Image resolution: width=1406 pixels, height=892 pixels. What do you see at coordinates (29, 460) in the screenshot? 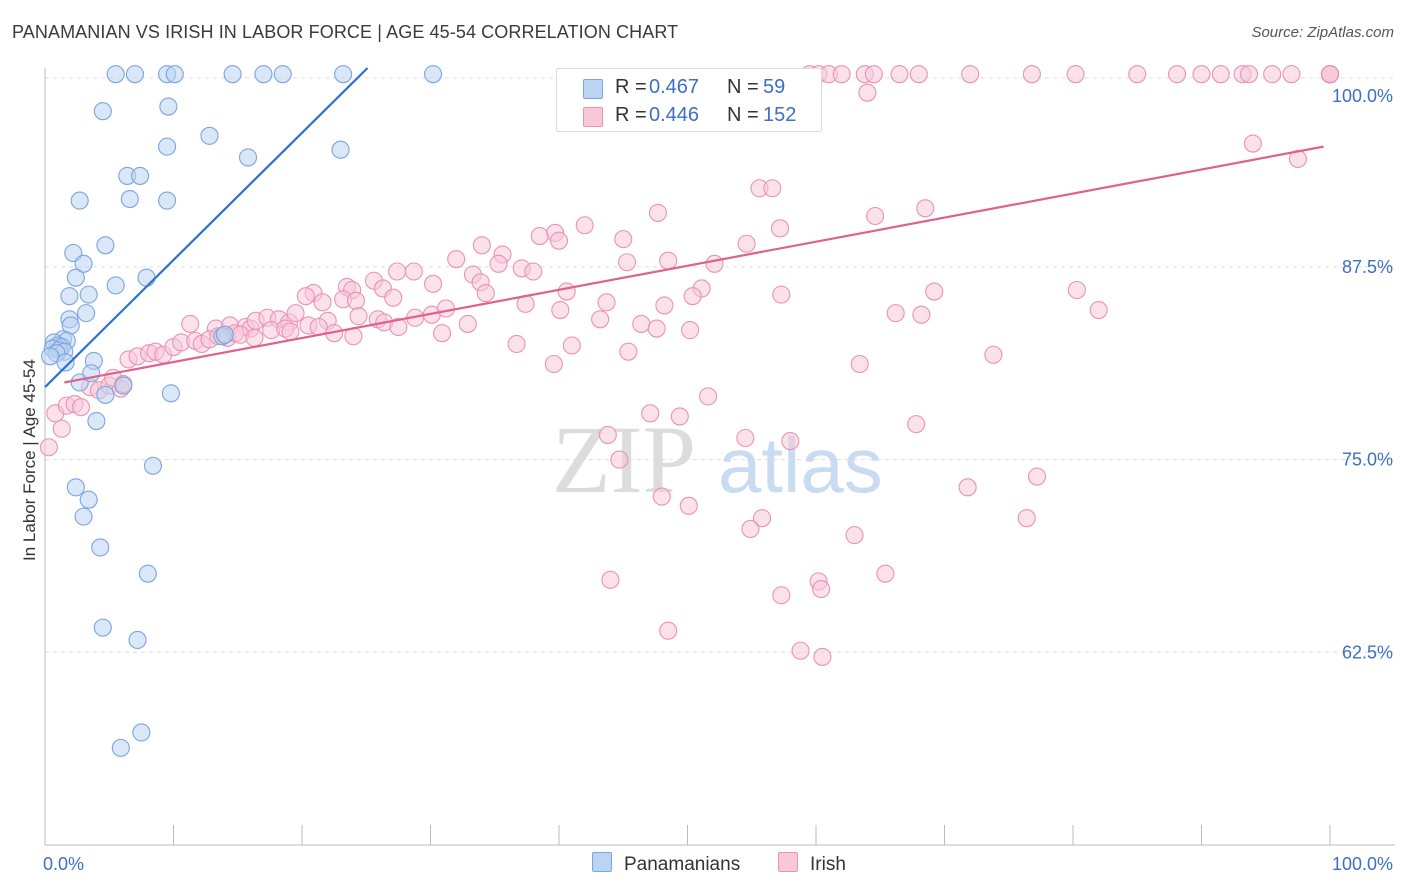
I see `y-axis-label: In Labor Force | Age 45-54` at bounding box center [29, 460].